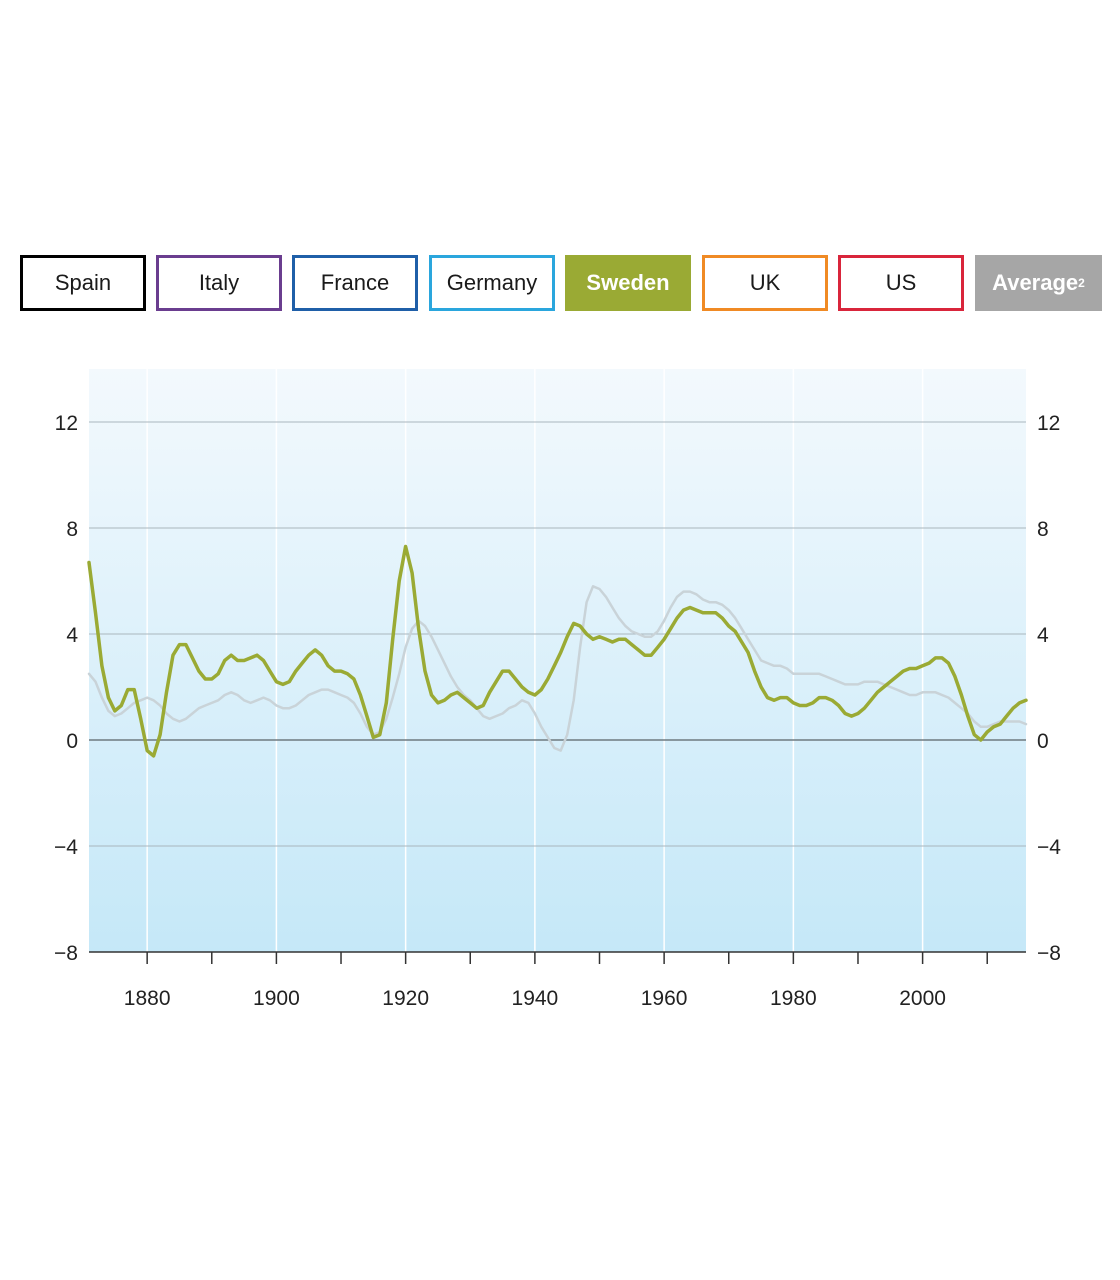 This screenshot has width=1120, height=1280. I want to click on x-tick-label: 1940, so click(535, 998).